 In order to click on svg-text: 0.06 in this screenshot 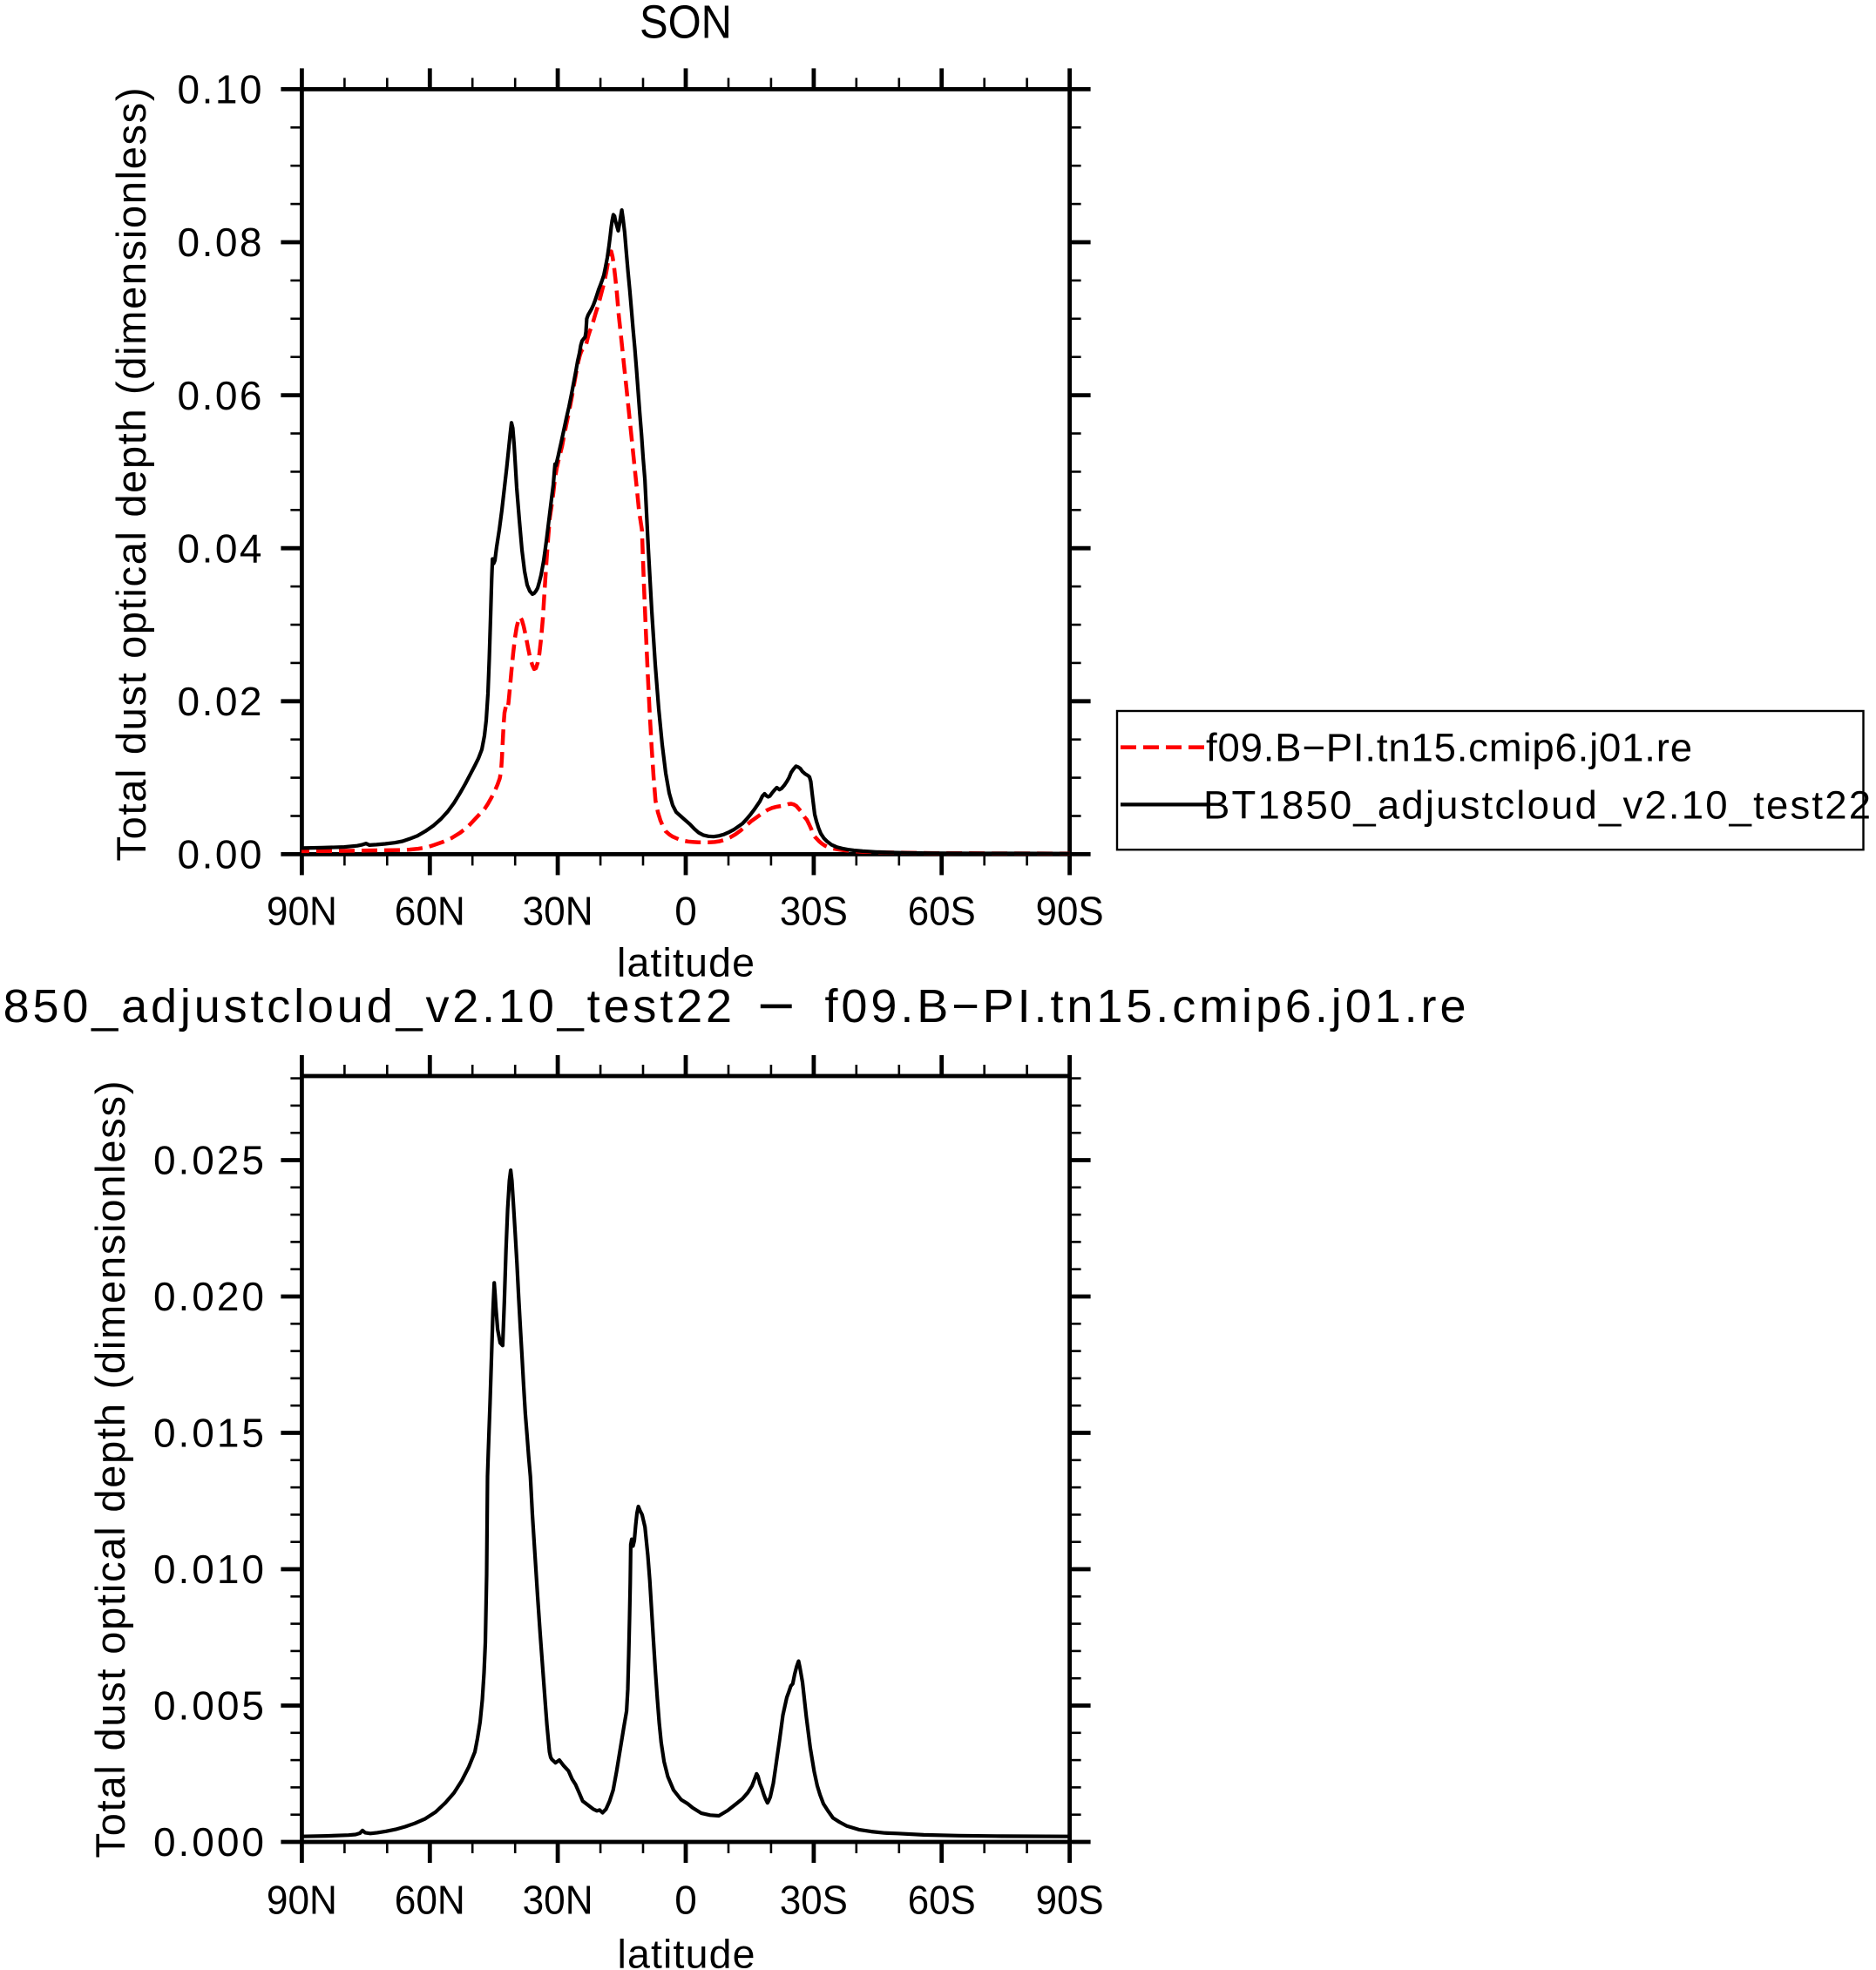, I will do `click(220, 396)`.